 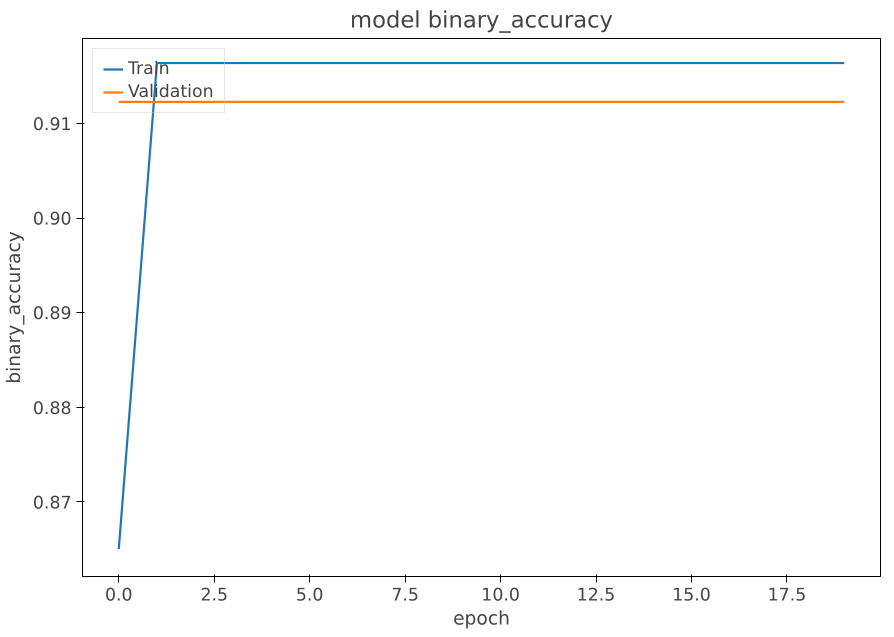 I want to click on y-tick-label: 0.90, so click(x=52, y=220).